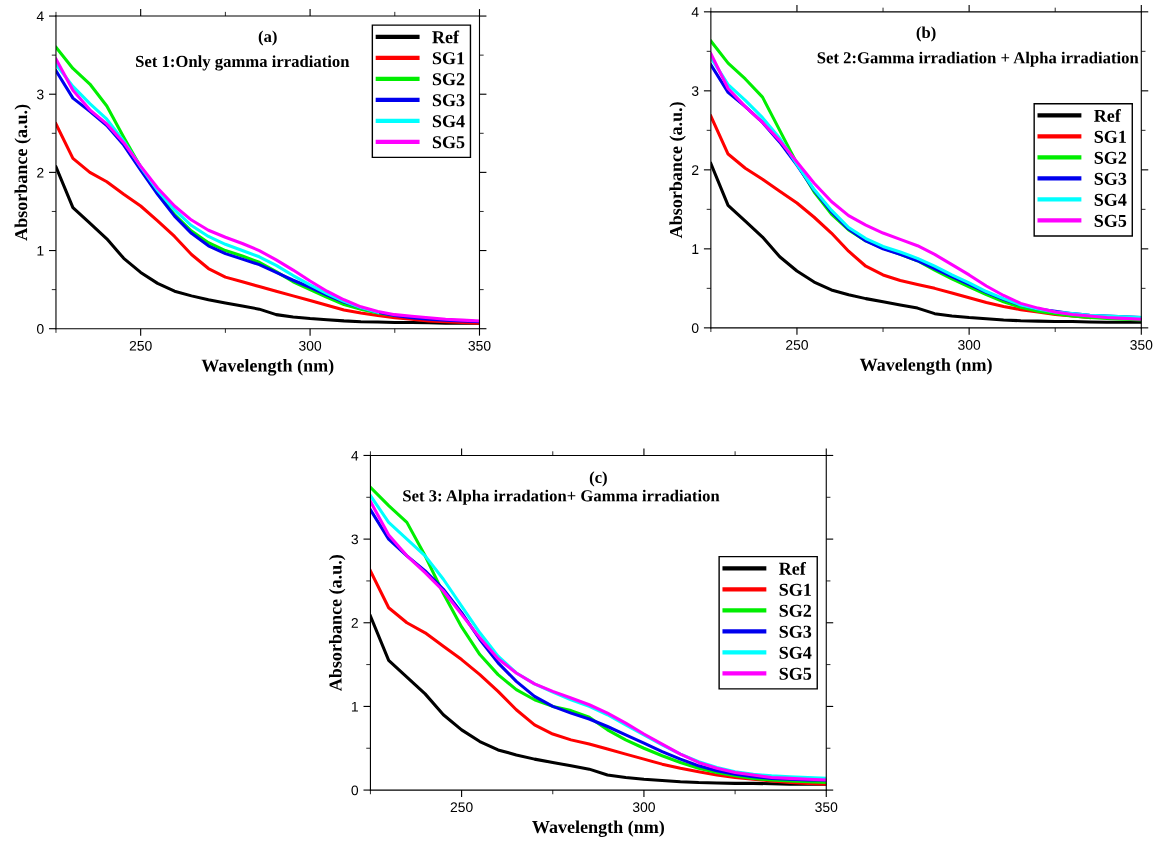  Describe the element at coordinates (598, 479) in the screenshot. I see `text: (c)` at that location.